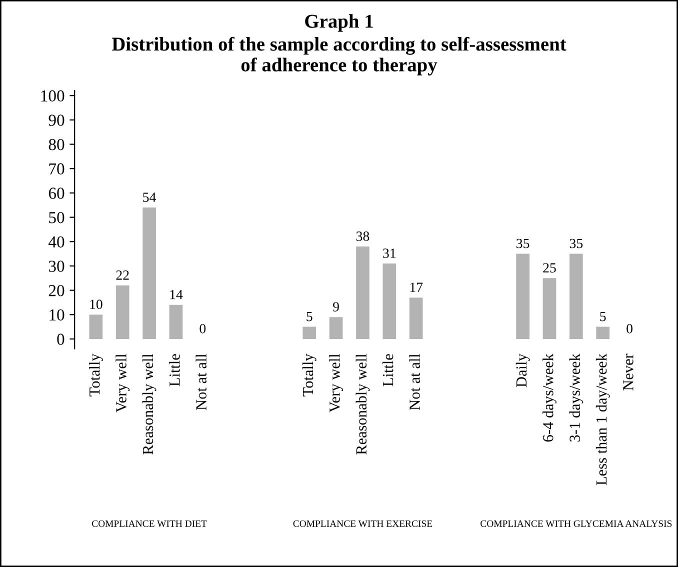  Describe the element at coordinates (363, 236) in the screenshot. I see `data-label: 38` at that location.